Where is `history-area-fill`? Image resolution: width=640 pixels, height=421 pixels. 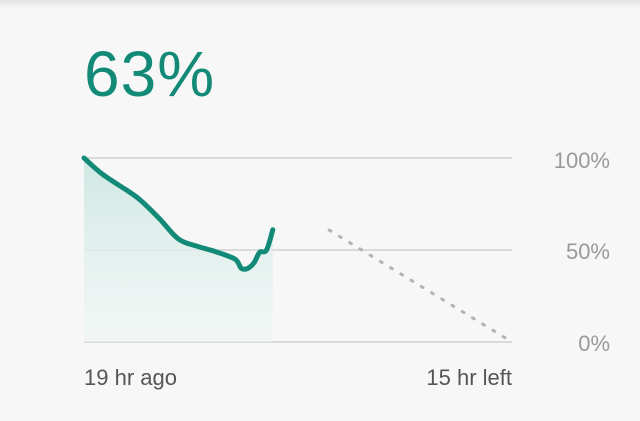
history-area-fill is located at coordinates (178, 250).